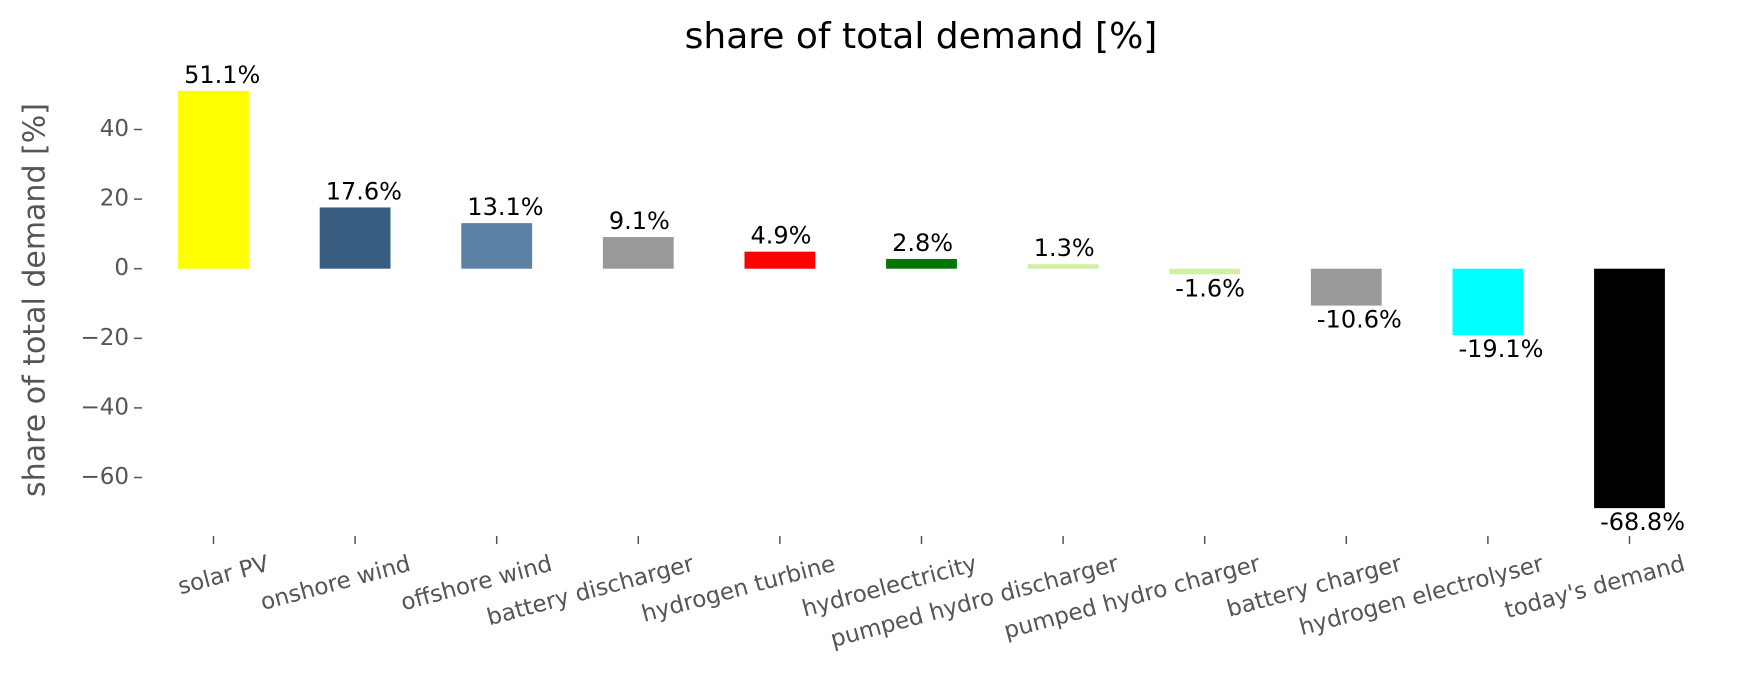 This screenshot has width=1753, height=689. What do you see at coordinates (1501, 349) in the screenshot?
I see `value-label: -19.1%` at bounding box center [1501, 349].